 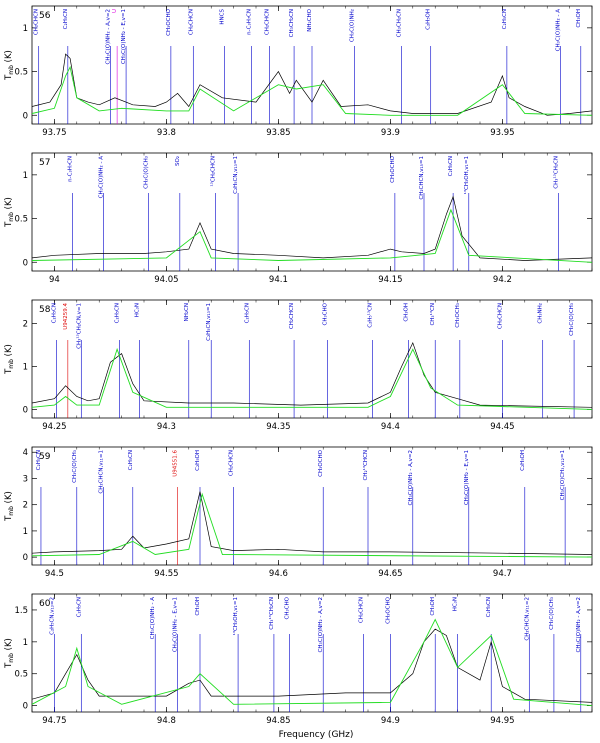 What do you see at coordinates (115, 11) in the screenshot?
I see `line-label: U` at bounding box center [115, 11].